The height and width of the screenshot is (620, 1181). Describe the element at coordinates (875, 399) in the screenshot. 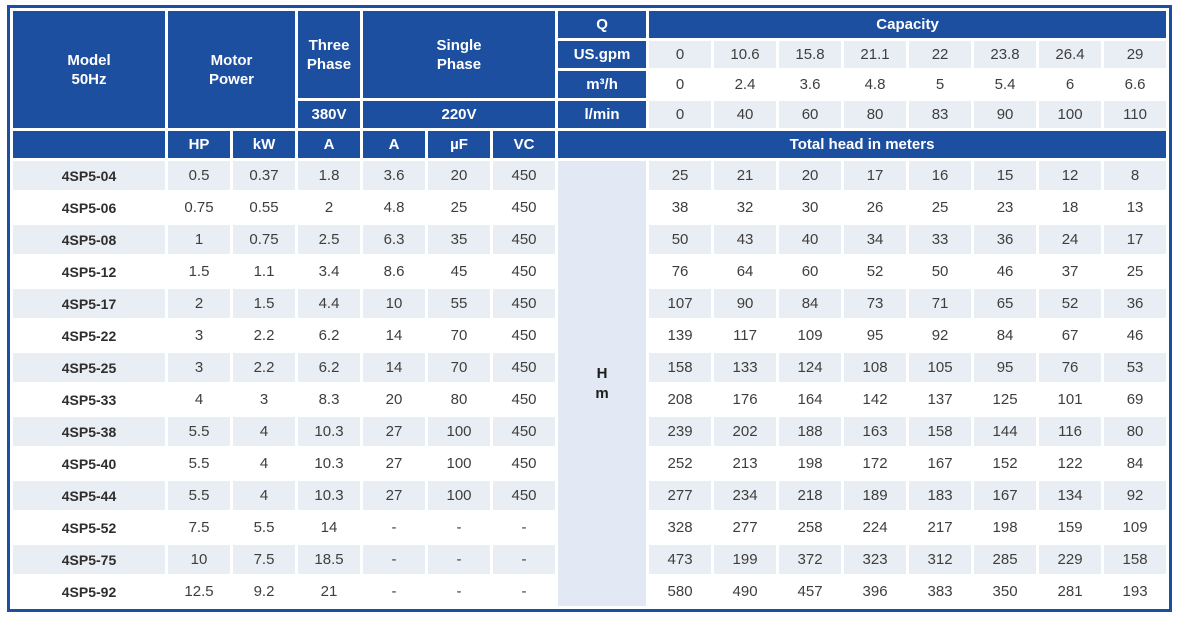

I see `head-value-cell: 142` at that location.